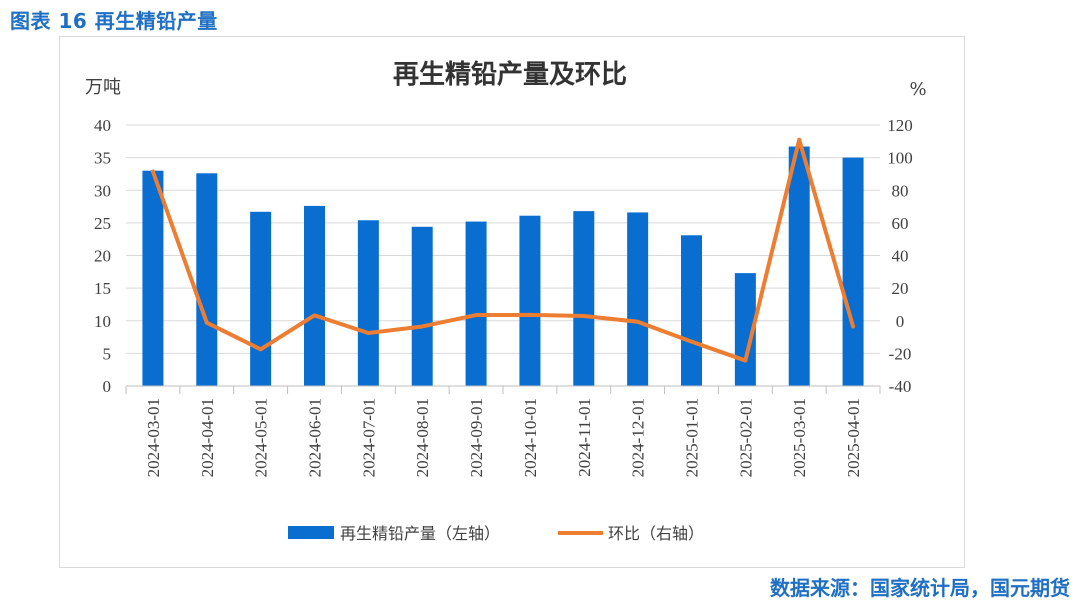  Describe the element at coordinates (261, 437) in the screenshot. I see `x-tick-label: 2024-05-01` at that location.